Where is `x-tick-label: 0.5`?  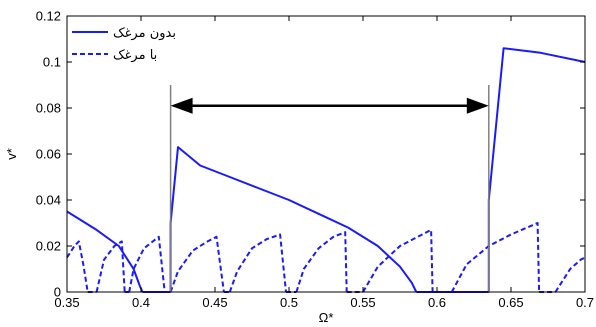 x-tick-label: 0.5 is located at coordinates (289, 302).